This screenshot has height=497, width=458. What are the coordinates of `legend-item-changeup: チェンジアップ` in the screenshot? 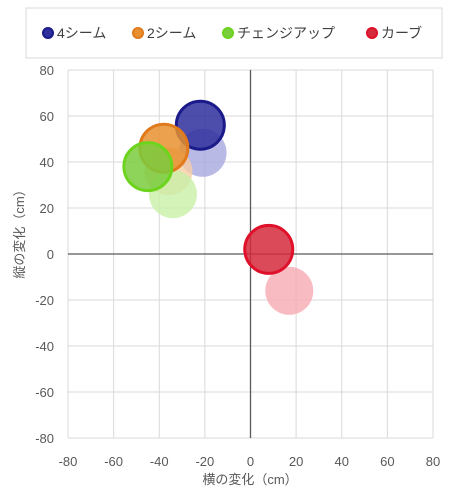 It's located at (278, 33).